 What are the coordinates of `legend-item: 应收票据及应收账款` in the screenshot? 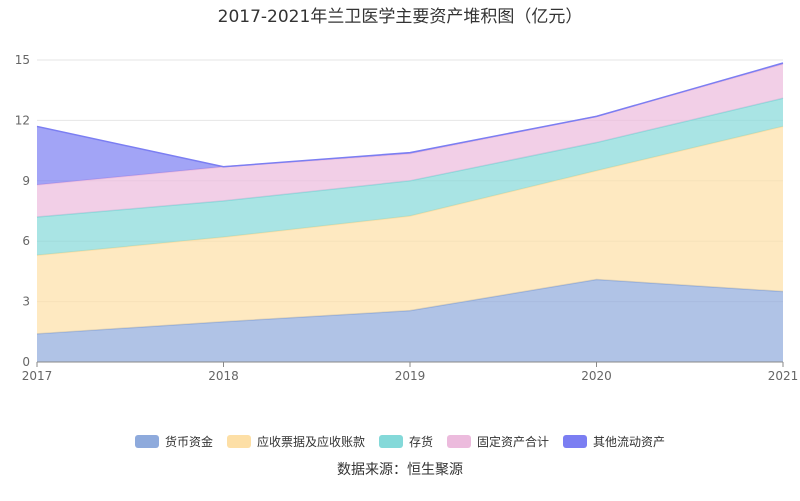 It's located at (295, 441).